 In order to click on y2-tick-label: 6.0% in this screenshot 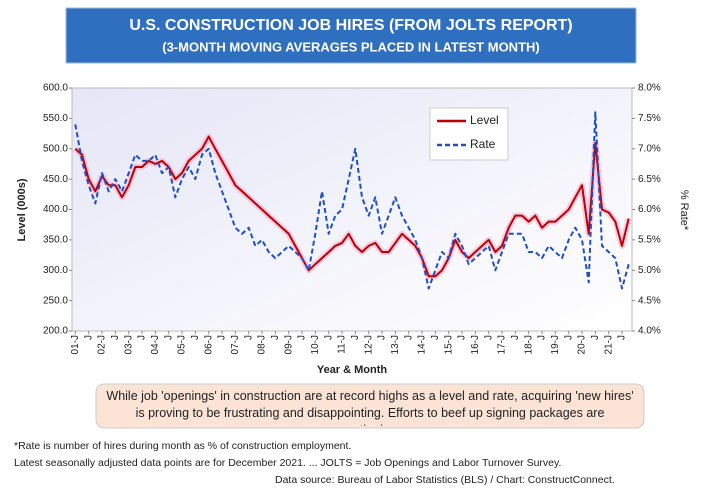, I will do `click(649, 209)`.